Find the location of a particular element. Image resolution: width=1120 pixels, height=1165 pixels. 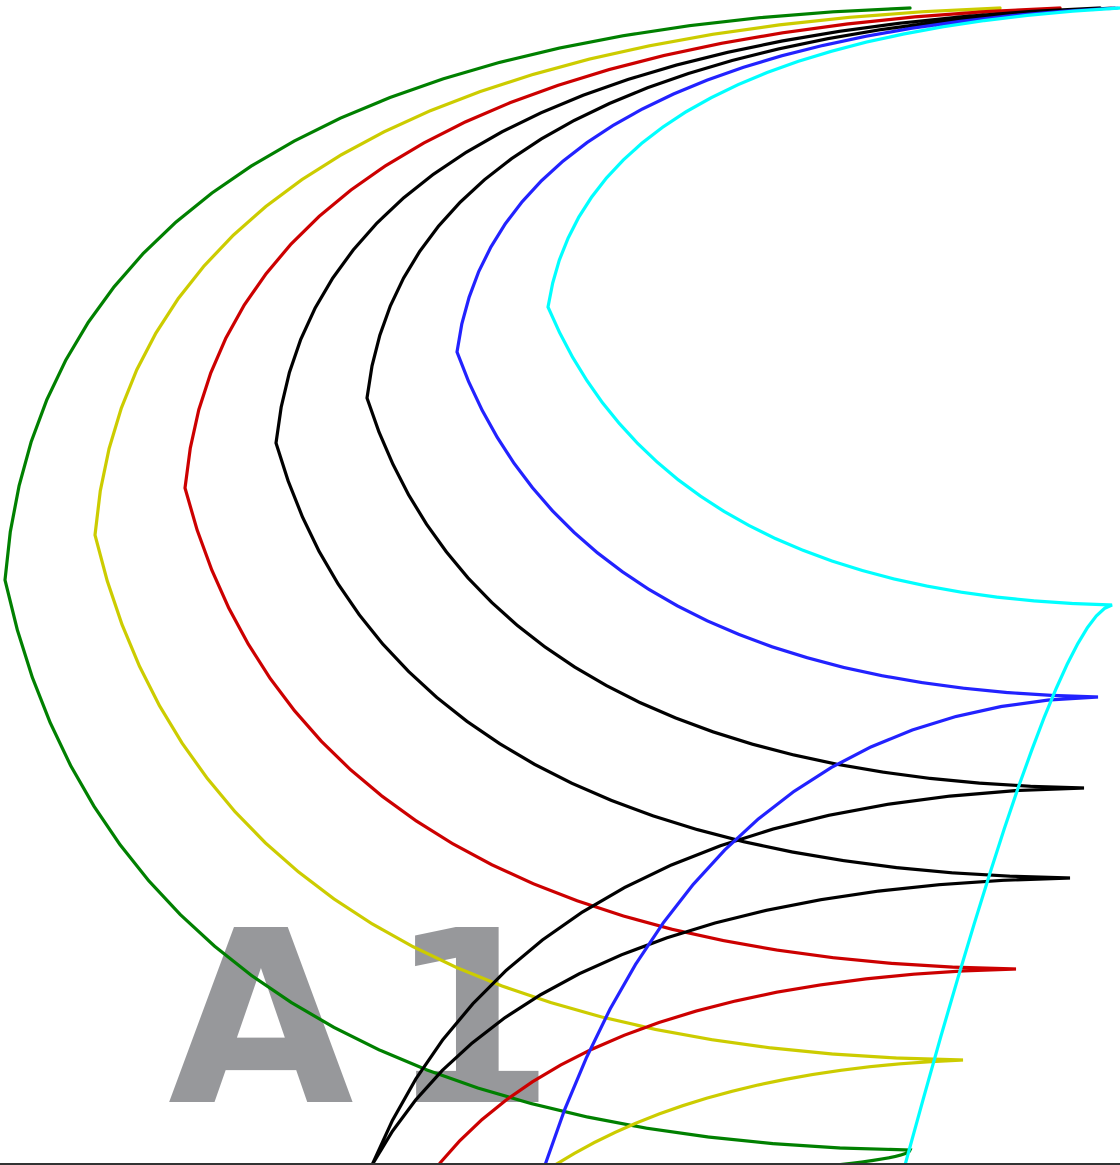

watermark-letter: A is located at coordinates (261, 1019).